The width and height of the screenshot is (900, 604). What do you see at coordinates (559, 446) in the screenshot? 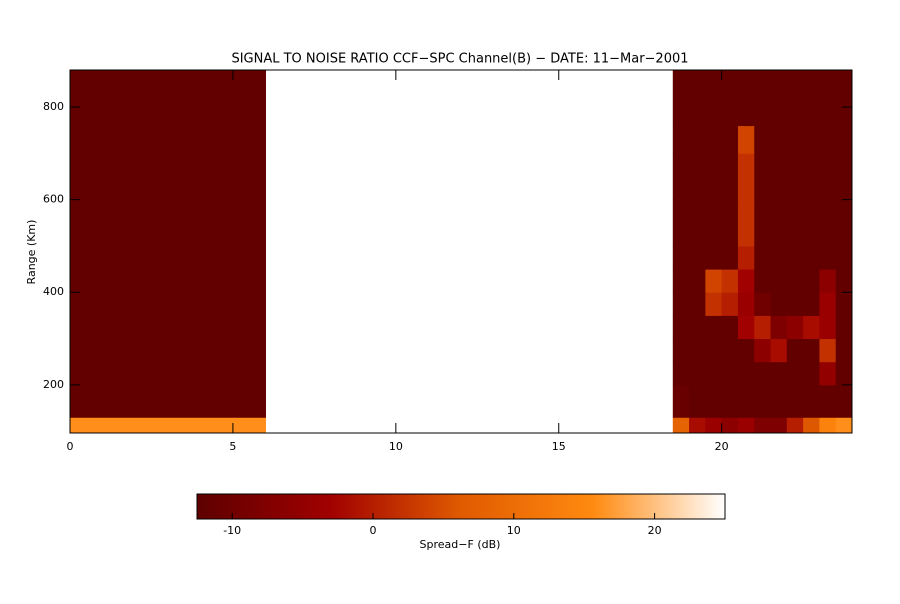
I see `x-tick-label: 15` at bounding box center [559, 446].